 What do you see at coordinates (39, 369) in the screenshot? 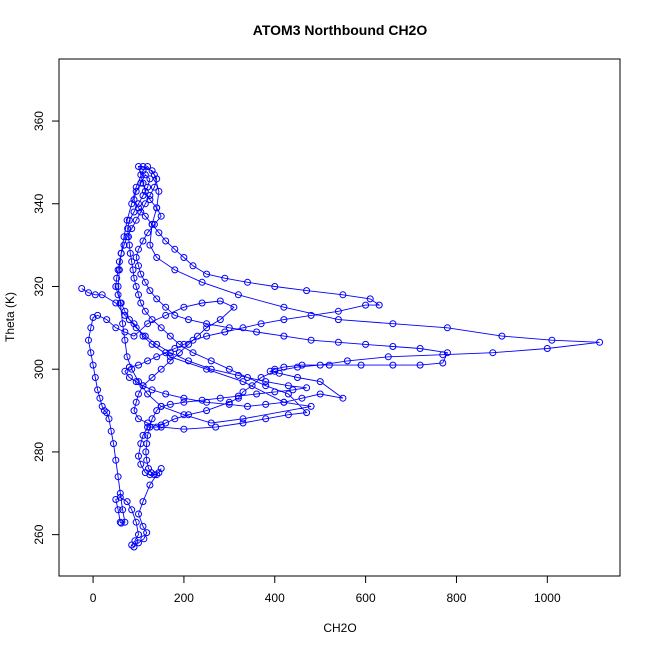
I see `y-tick-label: 300` at bounding box center [39, 369].